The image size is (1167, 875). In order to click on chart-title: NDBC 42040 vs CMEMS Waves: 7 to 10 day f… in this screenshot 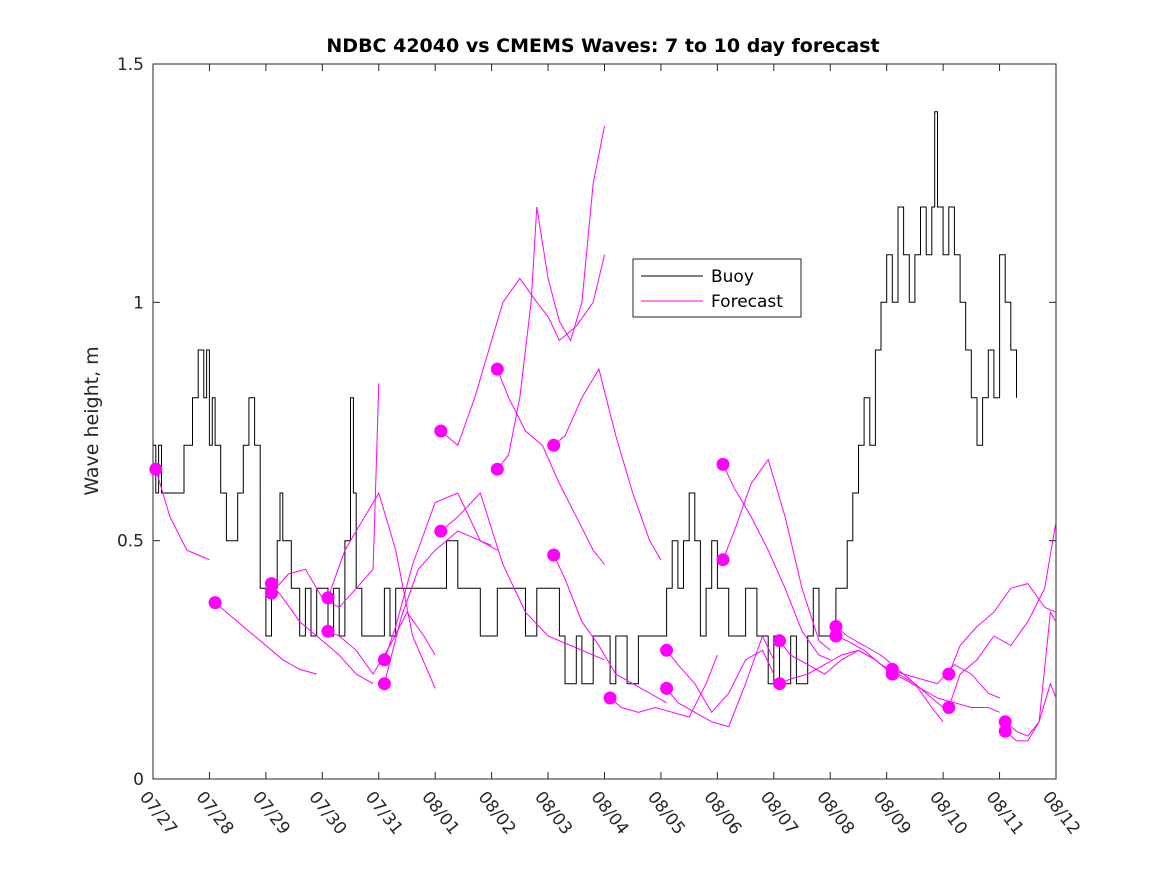, I will do `click(602, 46)`.